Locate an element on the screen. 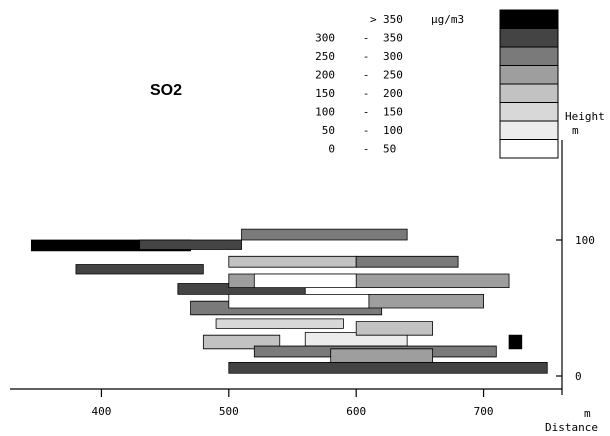 Image resolution: width=610 pixels, height=436 pixels. chart-title: SO2 is located at coordinates (166, 90).